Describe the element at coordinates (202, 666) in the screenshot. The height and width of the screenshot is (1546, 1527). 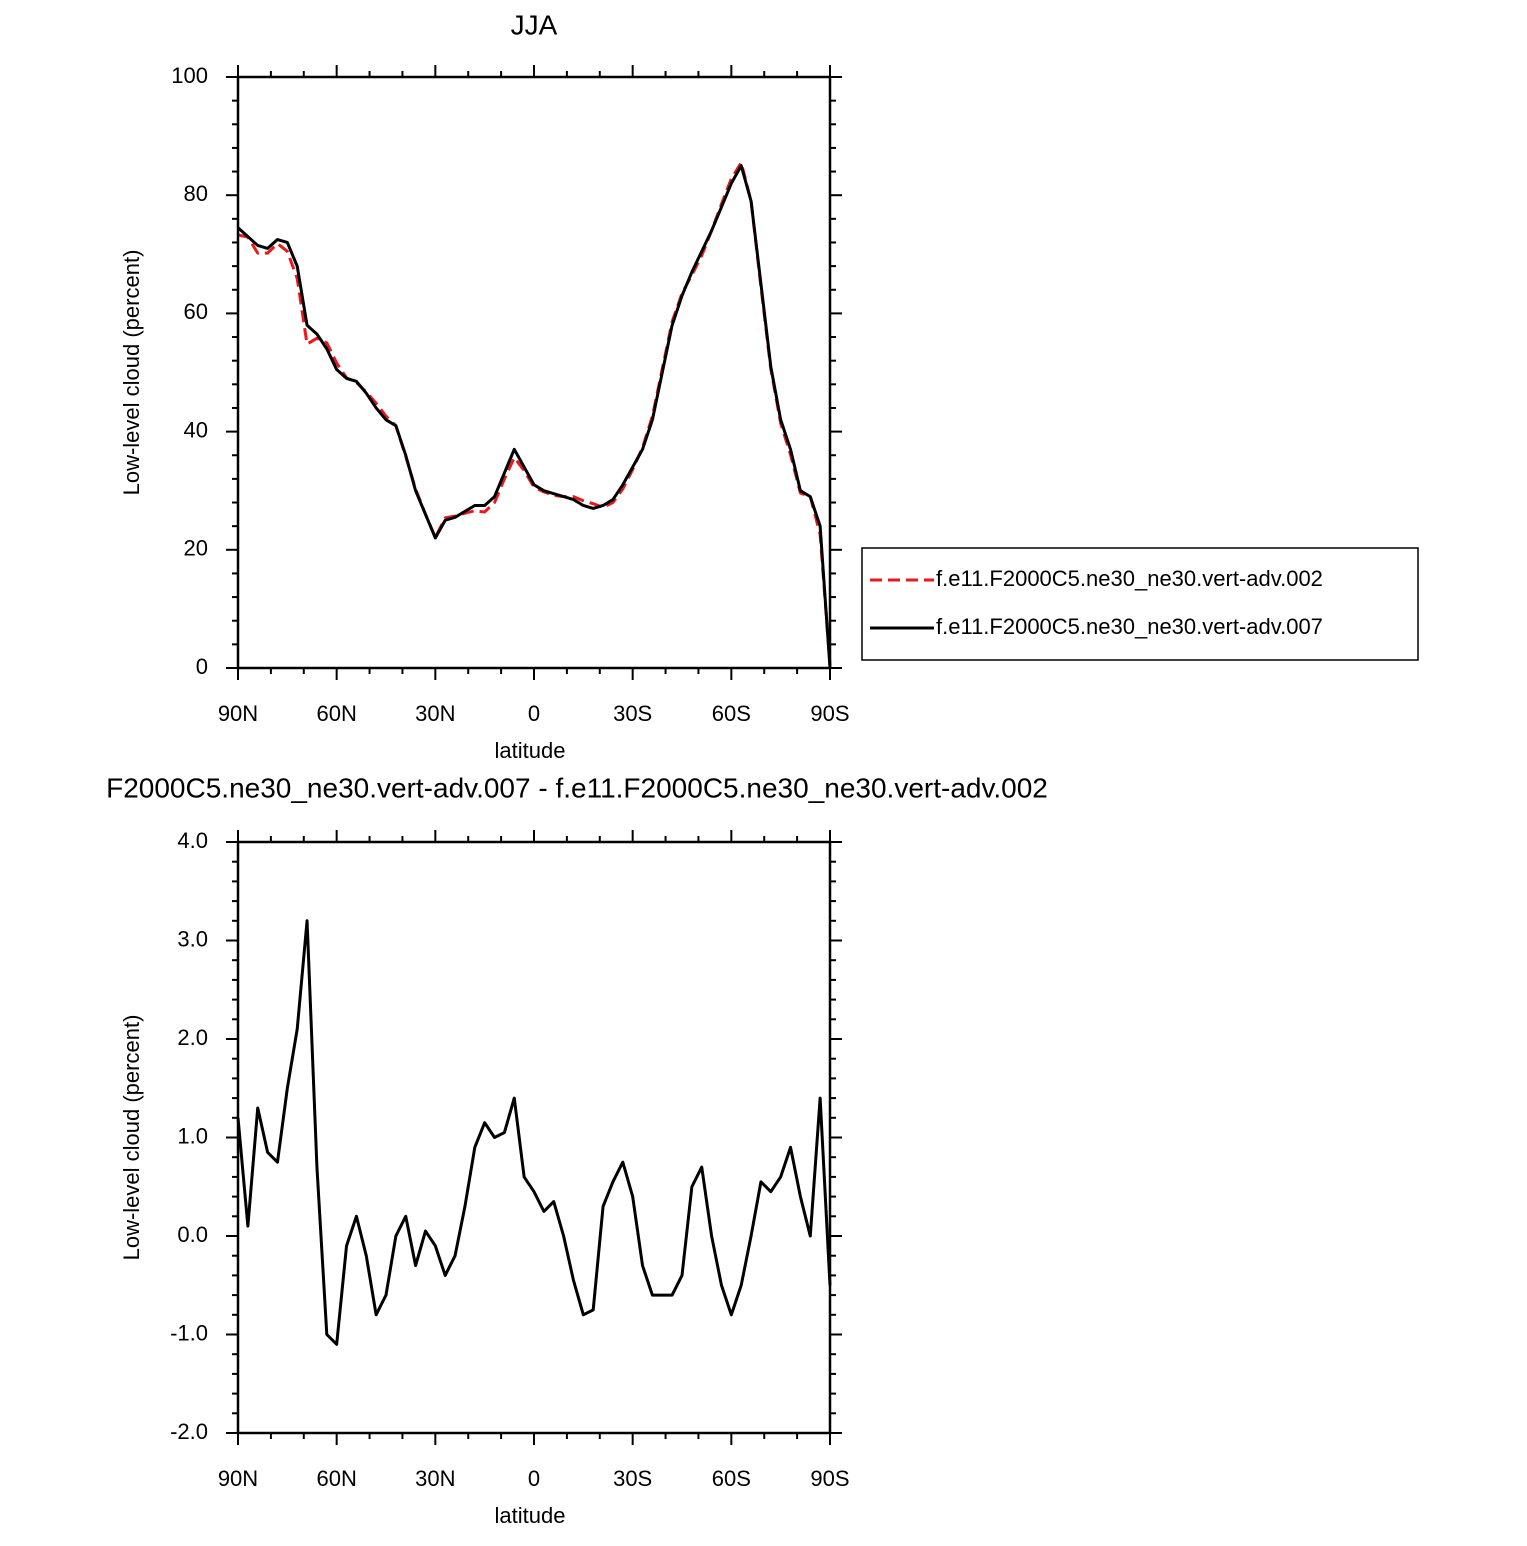
I see `y-tick-label: 0` at that location.